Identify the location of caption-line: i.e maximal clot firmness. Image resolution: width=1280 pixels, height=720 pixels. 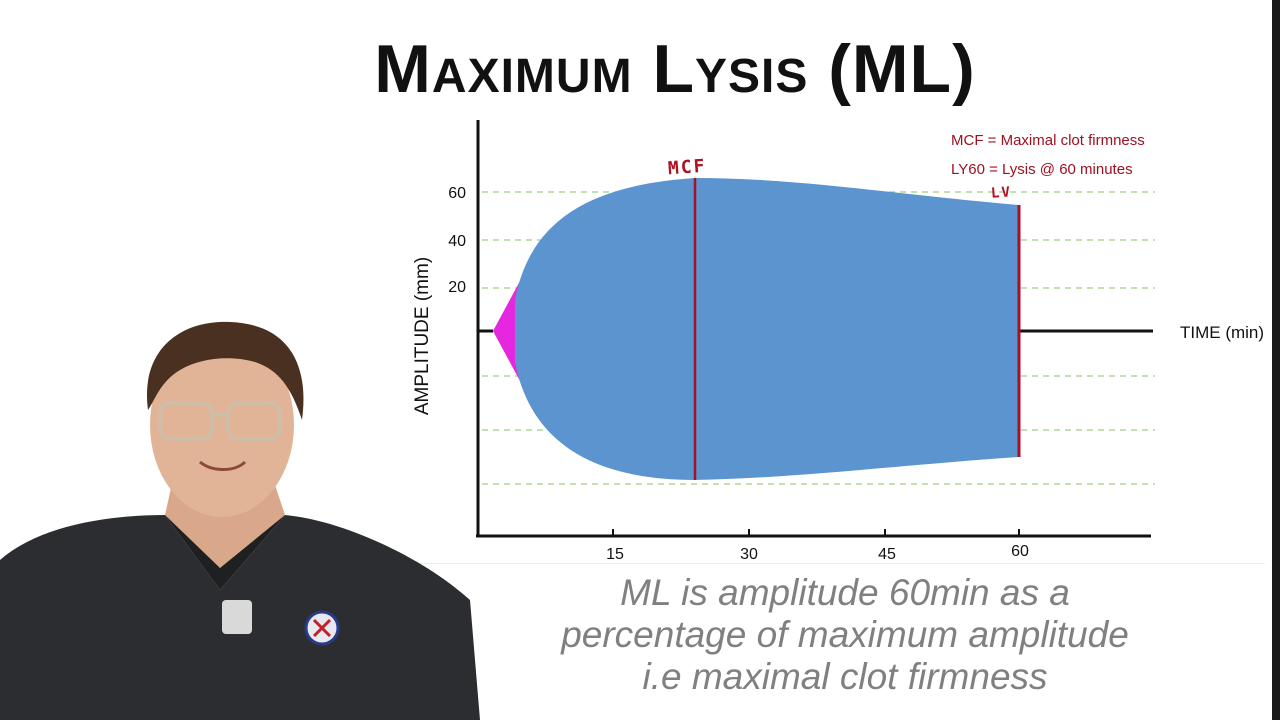
(845, 676).